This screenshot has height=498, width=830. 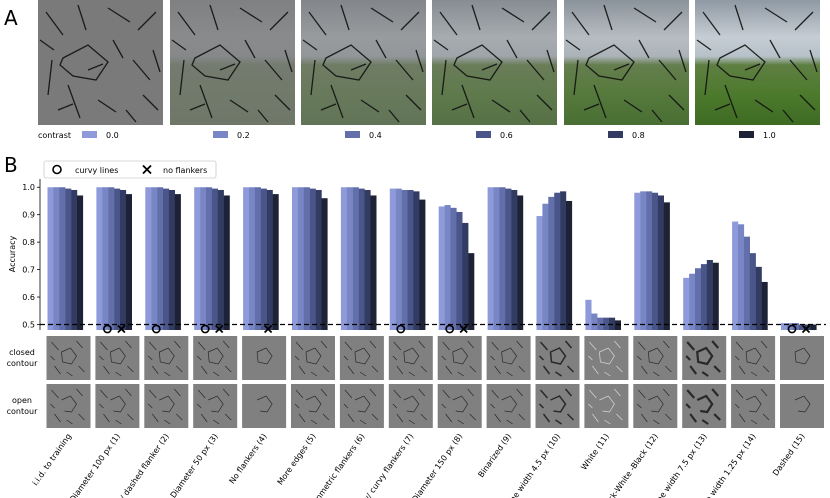 What do you see at coordinates (143, 465) in the screenshot?
I see `category-label: w/ dashed flanker (2)` at bounding box center [143, 465].